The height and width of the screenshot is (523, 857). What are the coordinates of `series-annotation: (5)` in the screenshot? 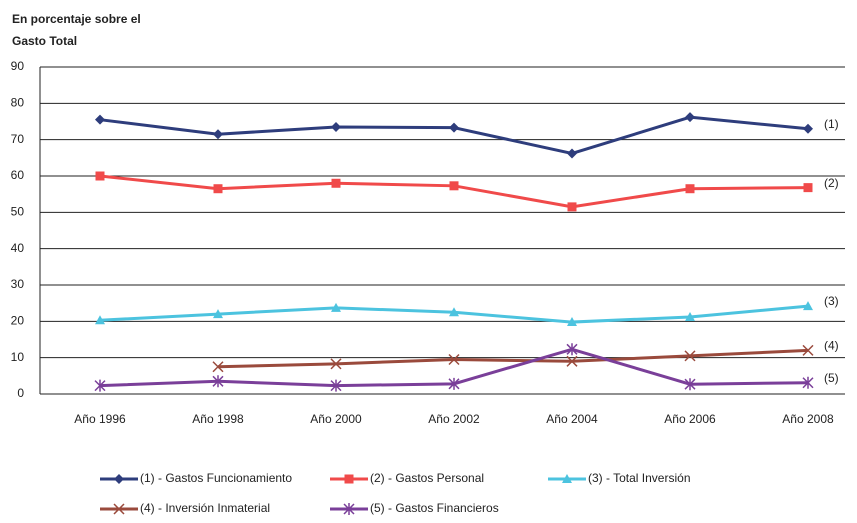 It's located at (831, 378).